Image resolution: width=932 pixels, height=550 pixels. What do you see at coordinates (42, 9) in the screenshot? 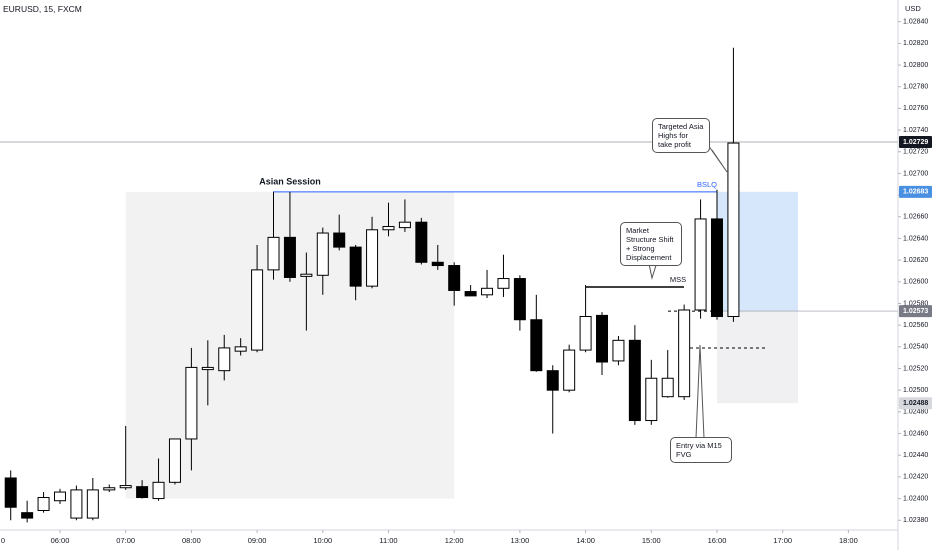
I see `chart-title: EURUSD, 15, FXCM` at bounding box center [42, 9].